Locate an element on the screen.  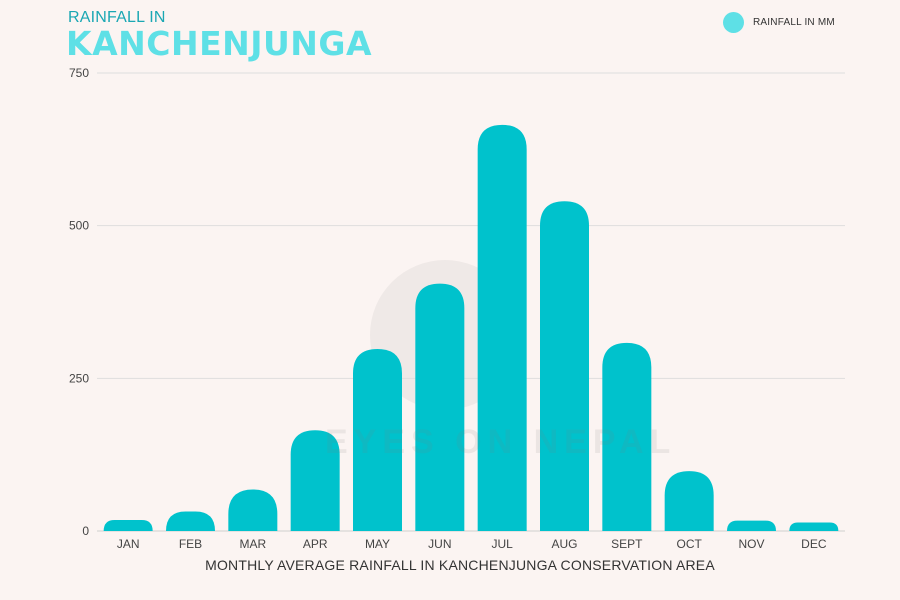
chart-subtitle: RAINFALL IN is located at coordinates (117, 17).